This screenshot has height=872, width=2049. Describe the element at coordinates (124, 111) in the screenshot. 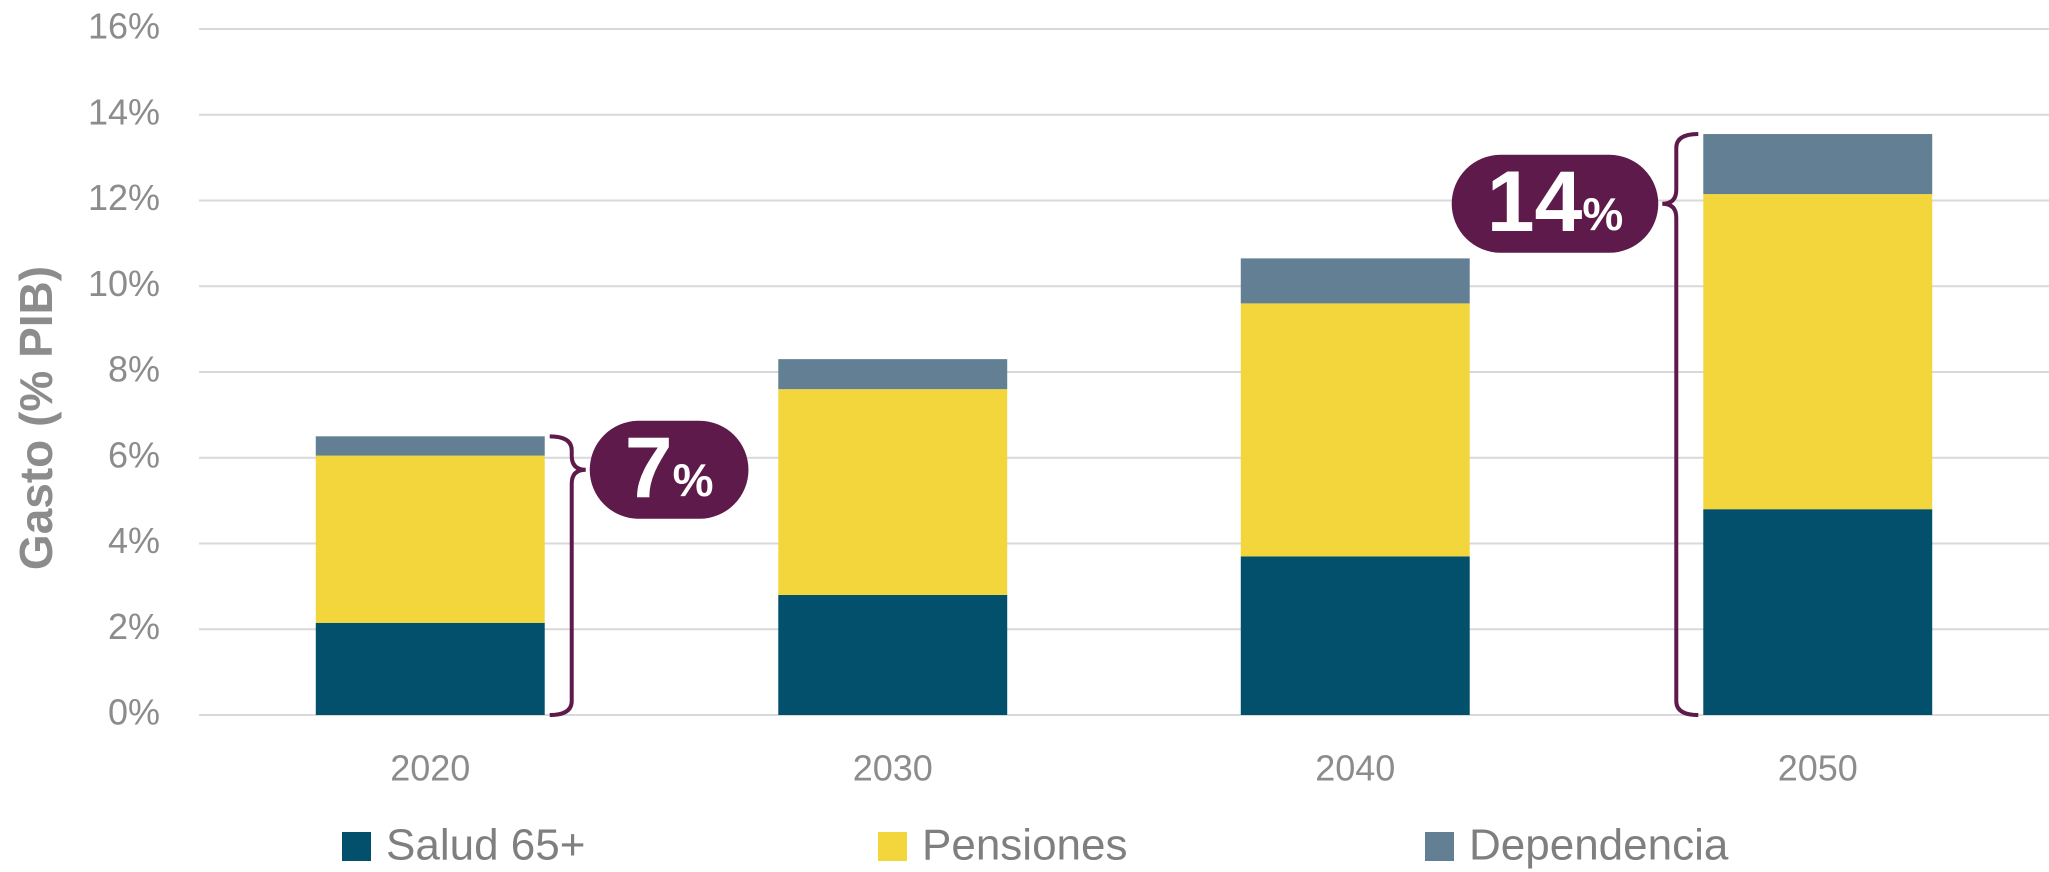

I see `y-tick-label: 14%` at that location.